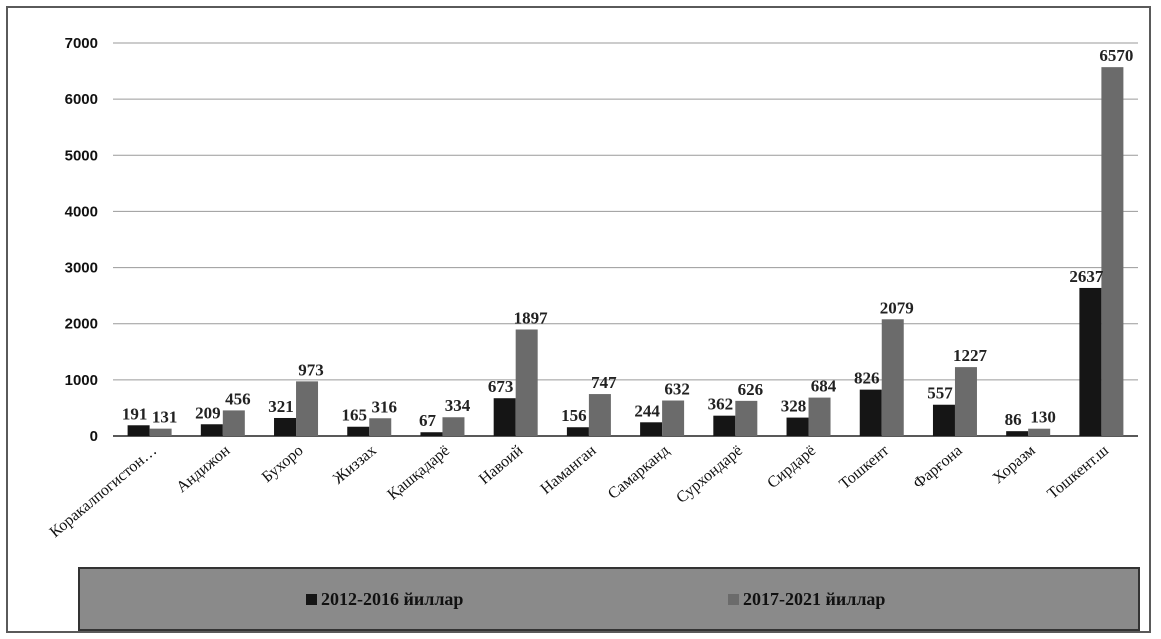  I want to click on x-tick-label: Бухоро, so click(283, 464).